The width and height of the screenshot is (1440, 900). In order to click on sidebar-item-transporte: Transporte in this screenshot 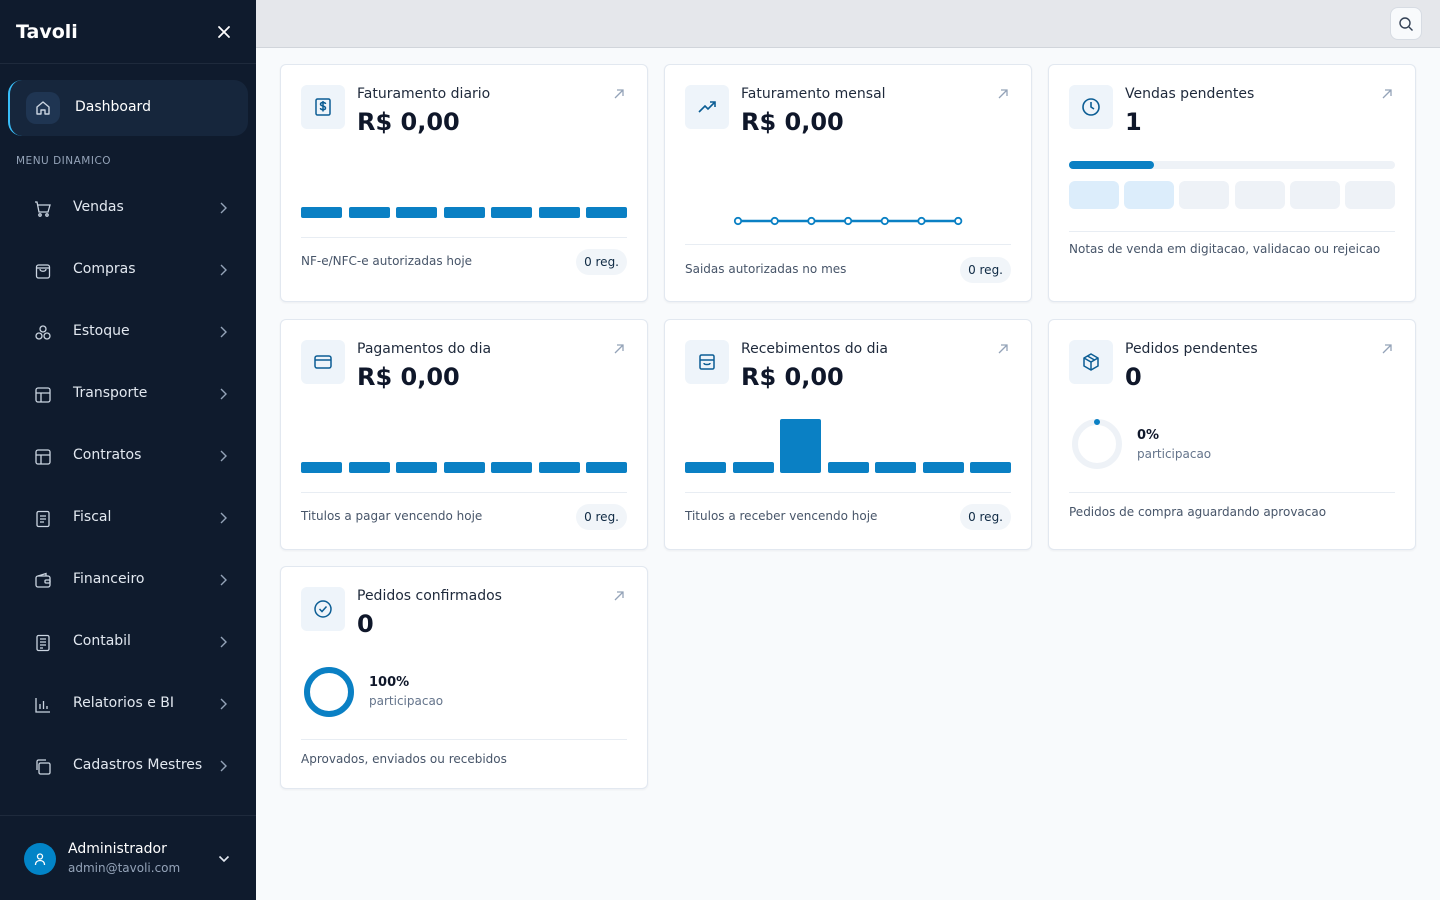, I will do `click(128, 394)`.